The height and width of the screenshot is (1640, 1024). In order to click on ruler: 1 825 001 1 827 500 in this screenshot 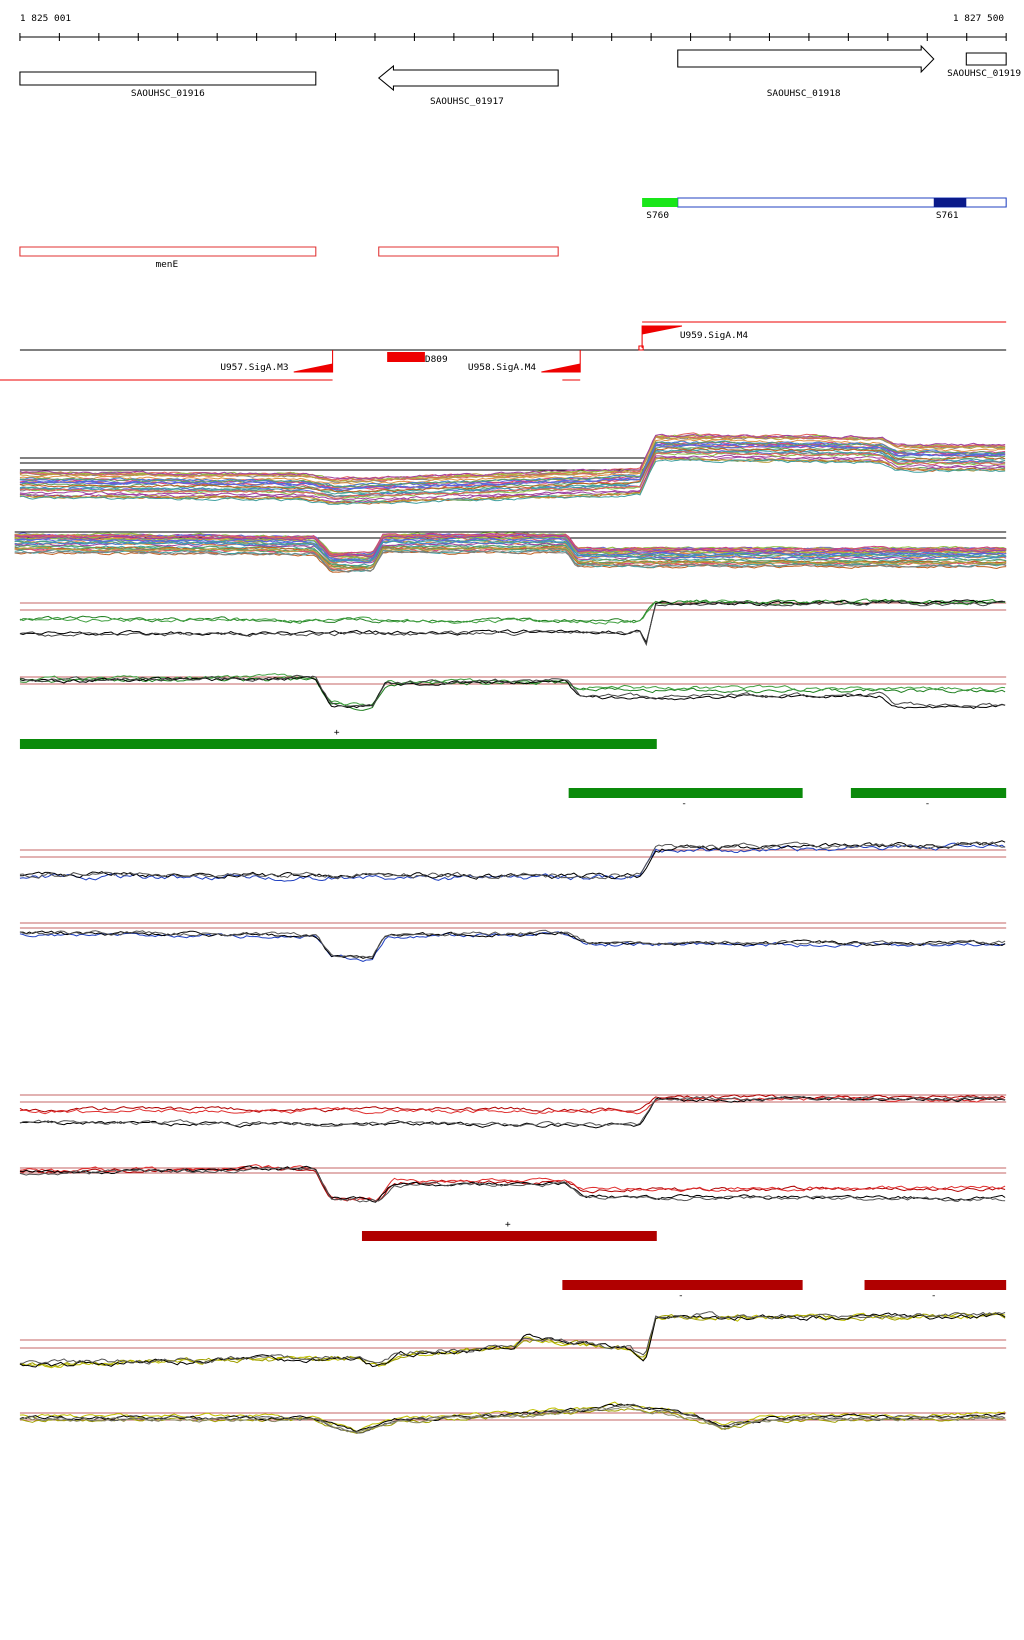, I will do `click(513, 27)`.